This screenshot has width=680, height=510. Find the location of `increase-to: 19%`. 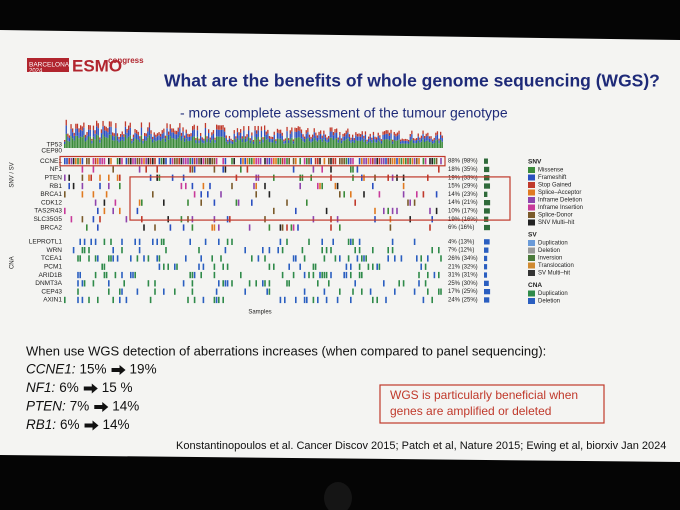

increase-to: 19% is located at coordinates (143, 369).